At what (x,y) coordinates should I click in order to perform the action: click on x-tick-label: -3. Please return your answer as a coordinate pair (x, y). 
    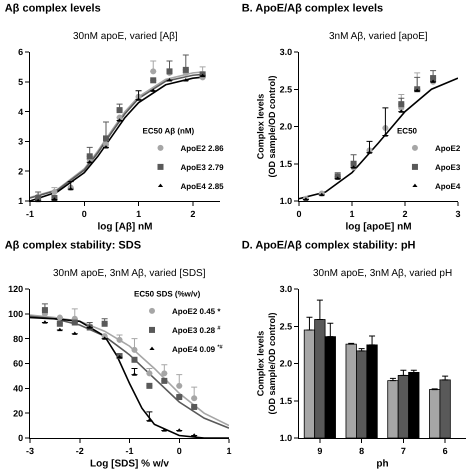
    Looking at the image, I should click on (30, 451).